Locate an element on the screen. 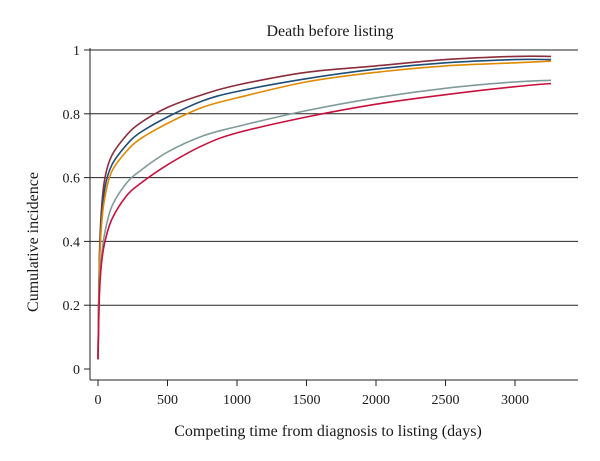 This screenshot has height=461, width=600. x-tick-label-0: 0 is located at coordinates (98, 400).